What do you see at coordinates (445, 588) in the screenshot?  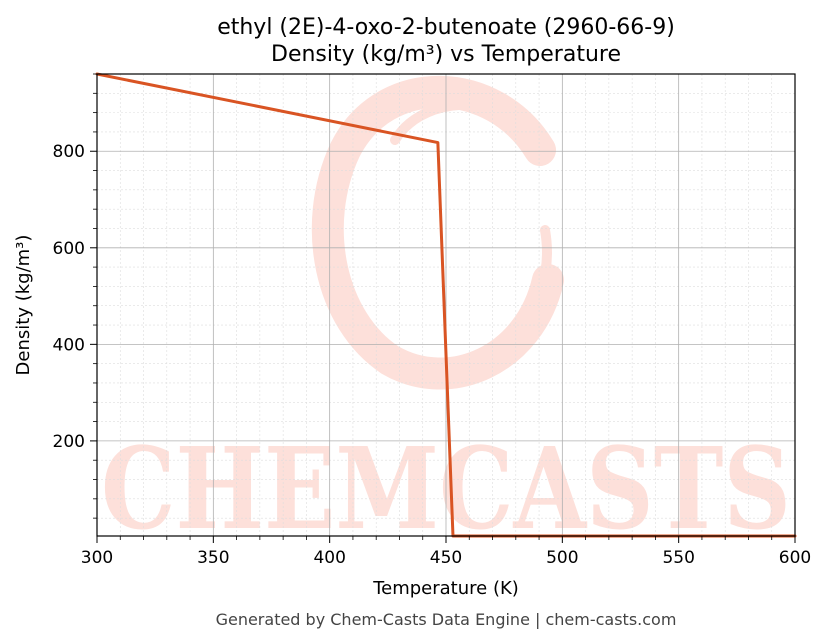 I see `x-axis-label: Temperature (K)` at bounding box center [445, 588].